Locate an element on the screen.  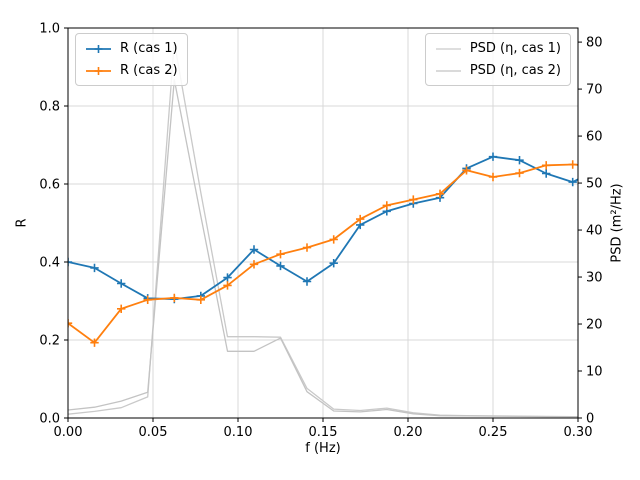
x-tick-label: 0.30 is located at coordinates (578, 432).